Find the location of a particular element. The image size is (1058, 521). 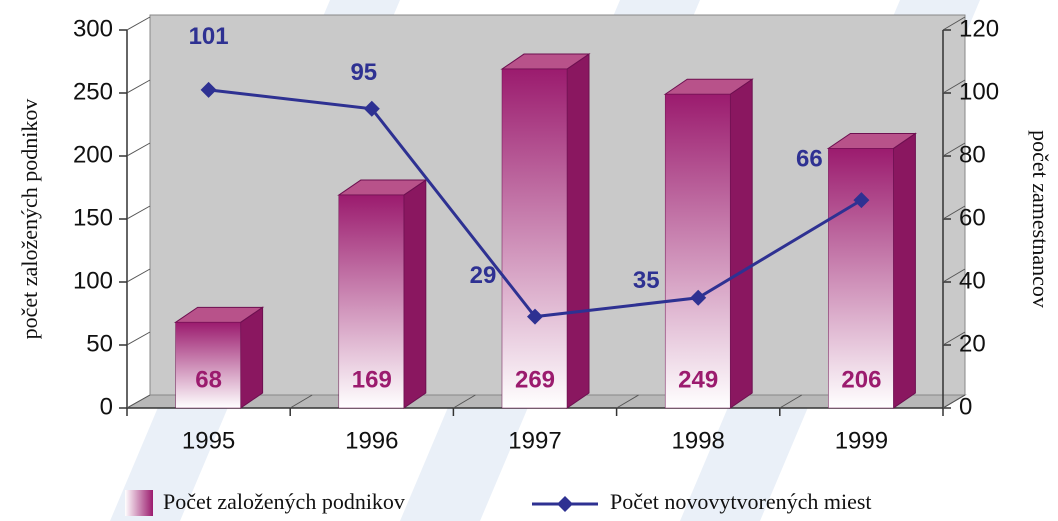

legend-swatch-bar is located at coordinates (139, 503).